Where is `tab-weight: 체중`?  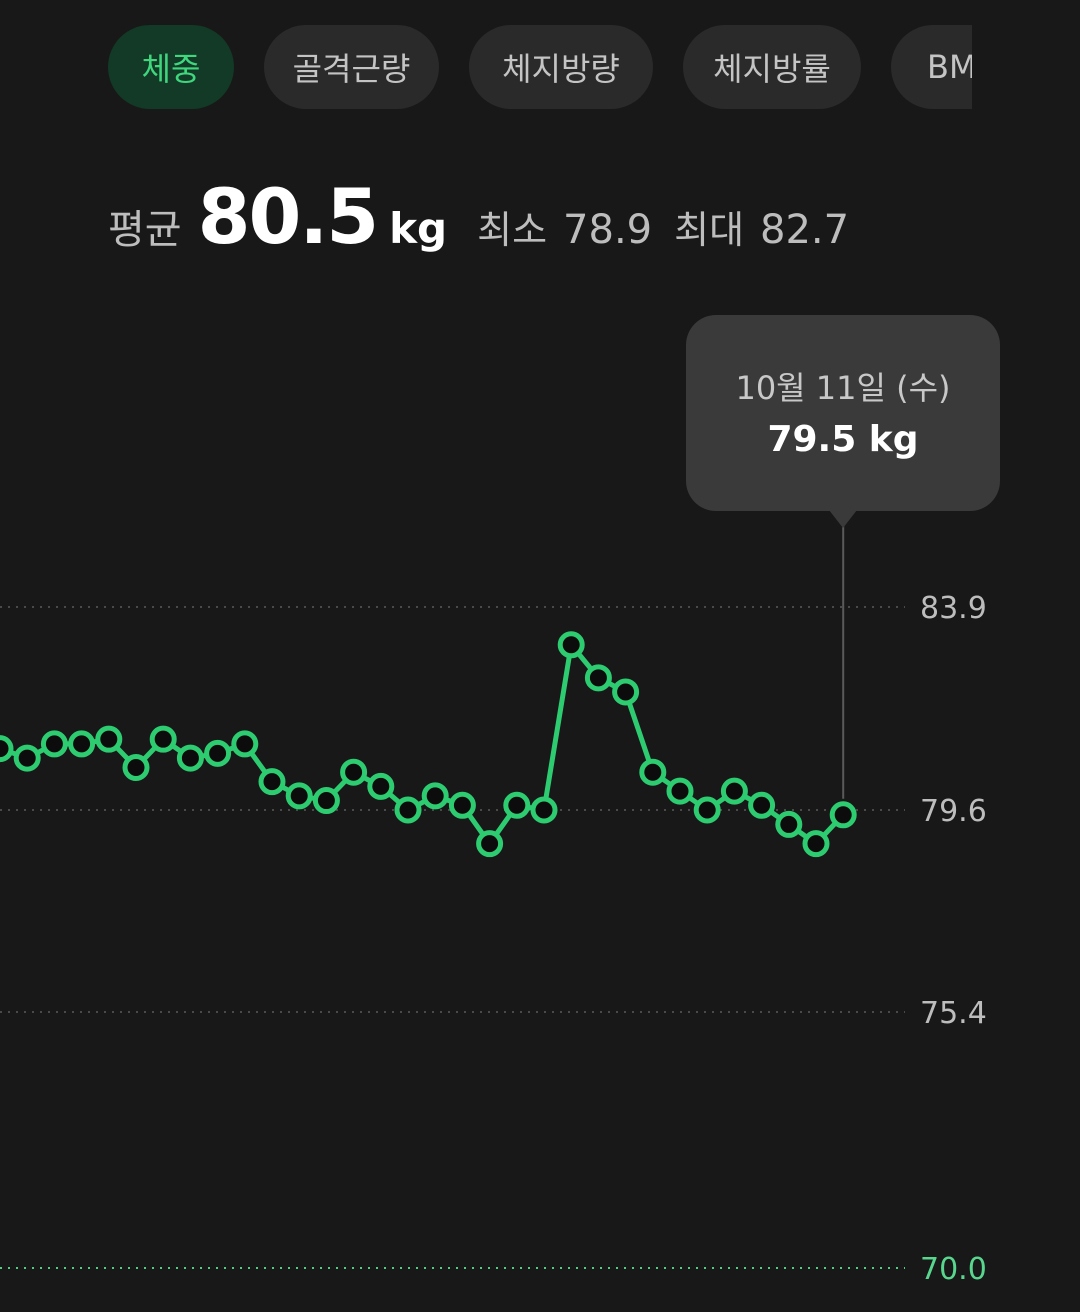 tab-weight: 체중 is located at coordinates (171, 67).